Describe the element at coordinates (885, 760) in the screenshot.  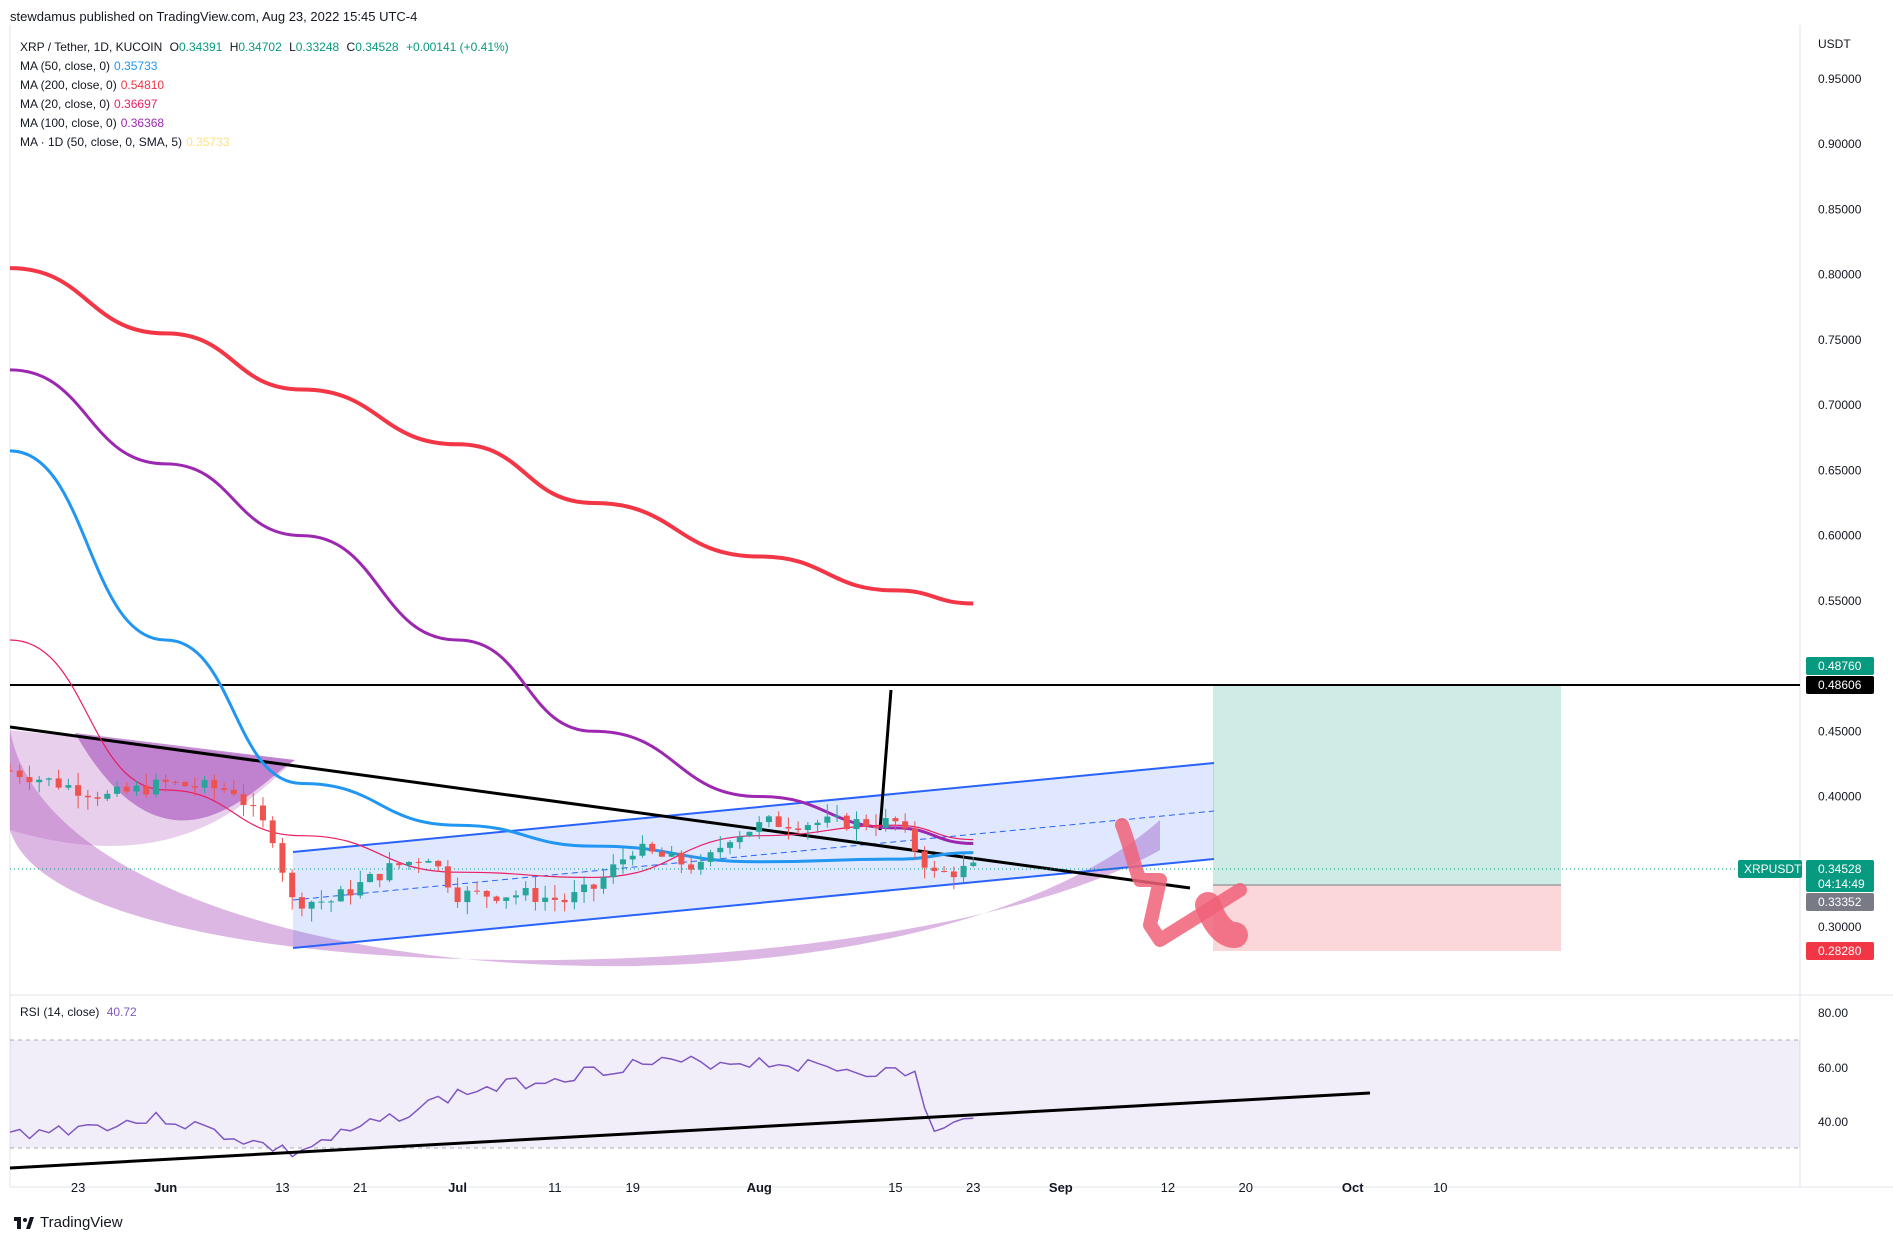
I see `breakout-line` at that location.